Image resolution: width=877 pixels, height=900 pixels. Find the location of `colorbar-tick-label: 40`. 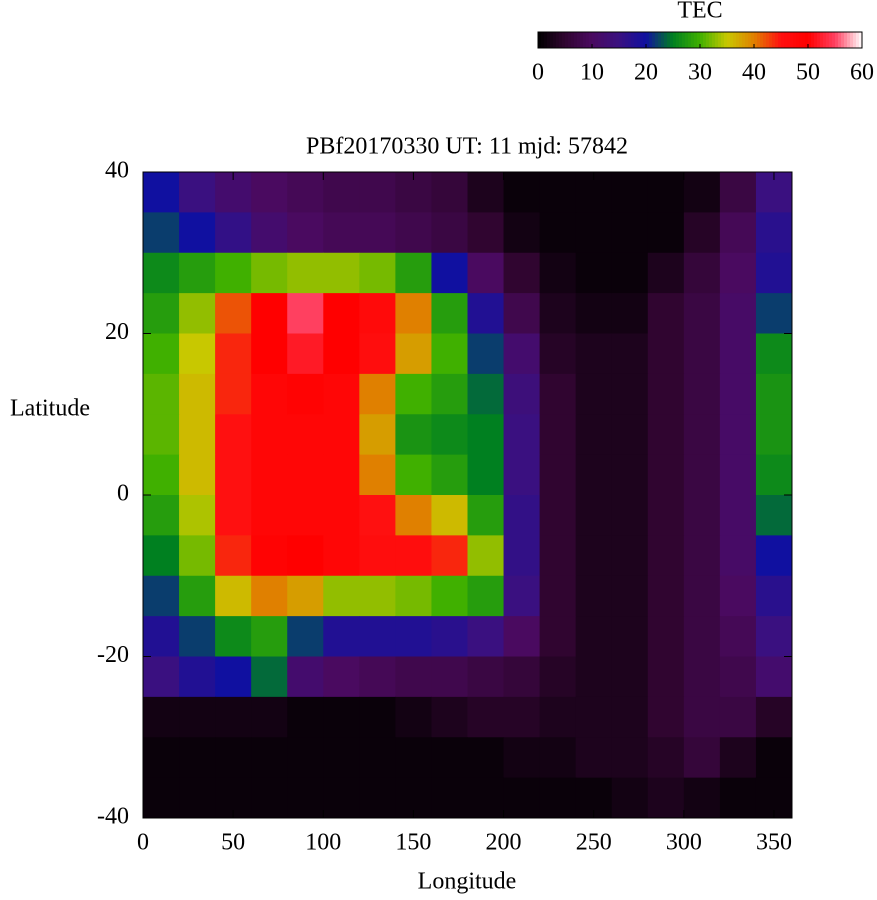

colorbar-tick-label: 40 is located at coordinates (754, 73).